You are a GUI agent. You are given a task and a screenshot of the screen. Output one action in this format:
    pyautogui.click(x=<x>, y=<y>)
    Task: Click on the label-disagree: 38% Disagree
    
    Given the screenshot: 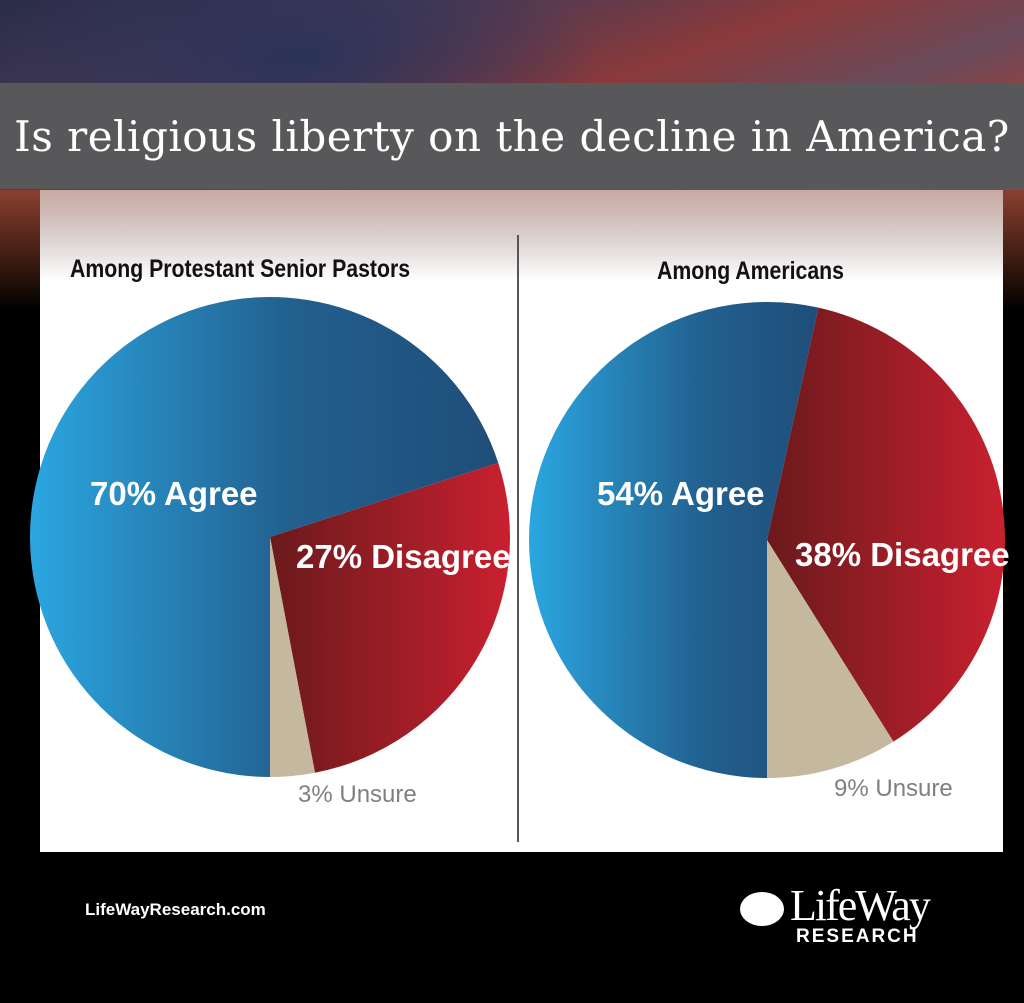 What is the action you would take?
    pyautogui.click(x=902, y=554)
    